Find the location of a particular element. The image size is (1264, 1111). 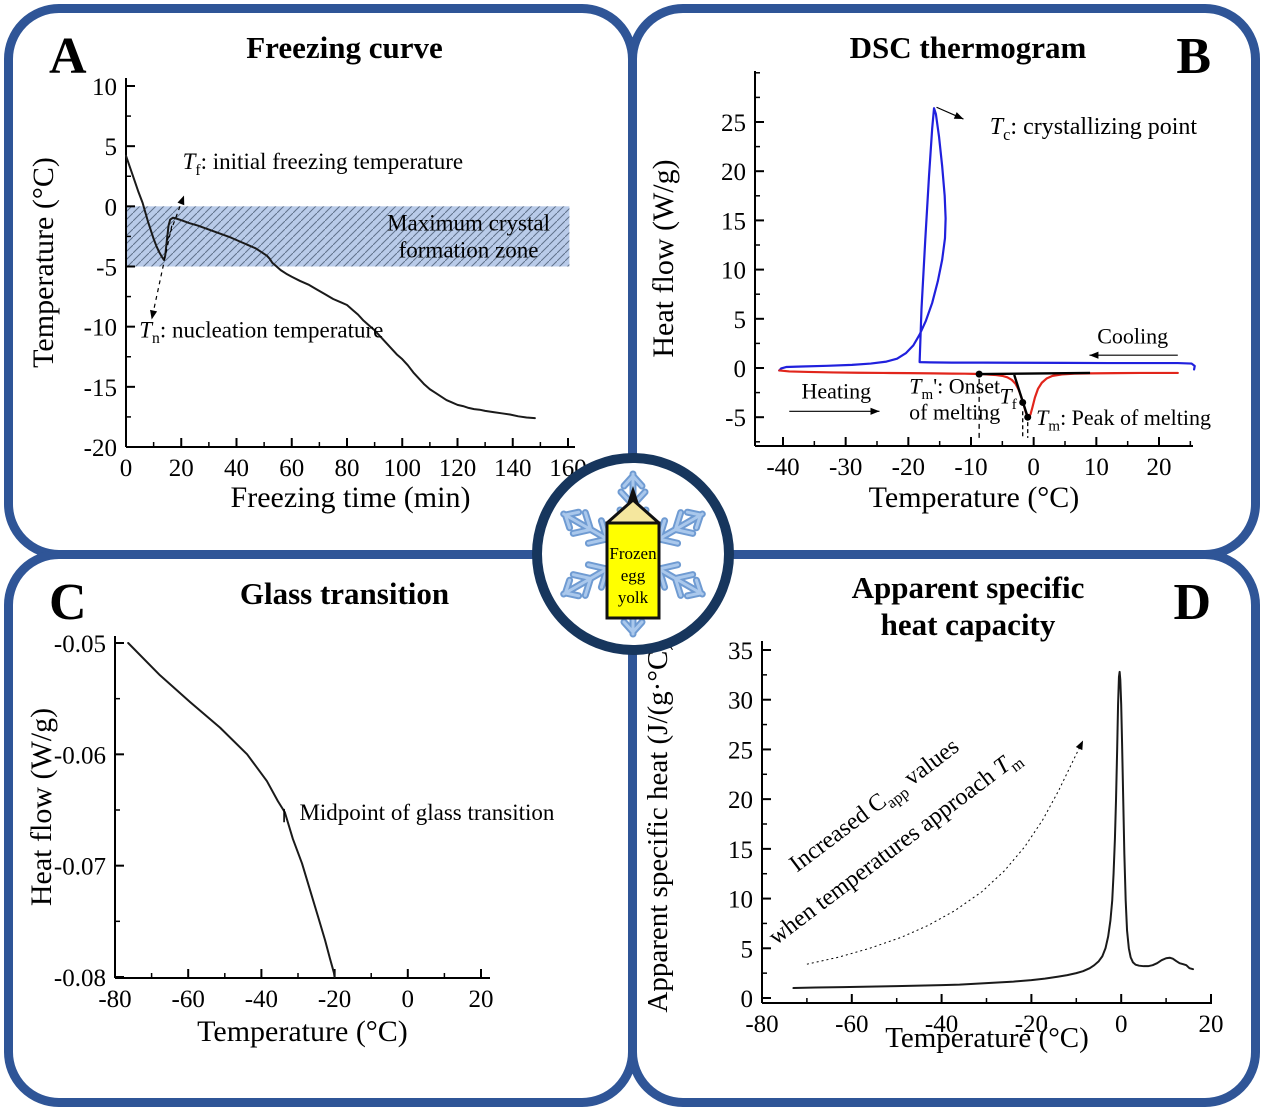

title-line-1: Apparent specific is located at coordinates (968, 587).